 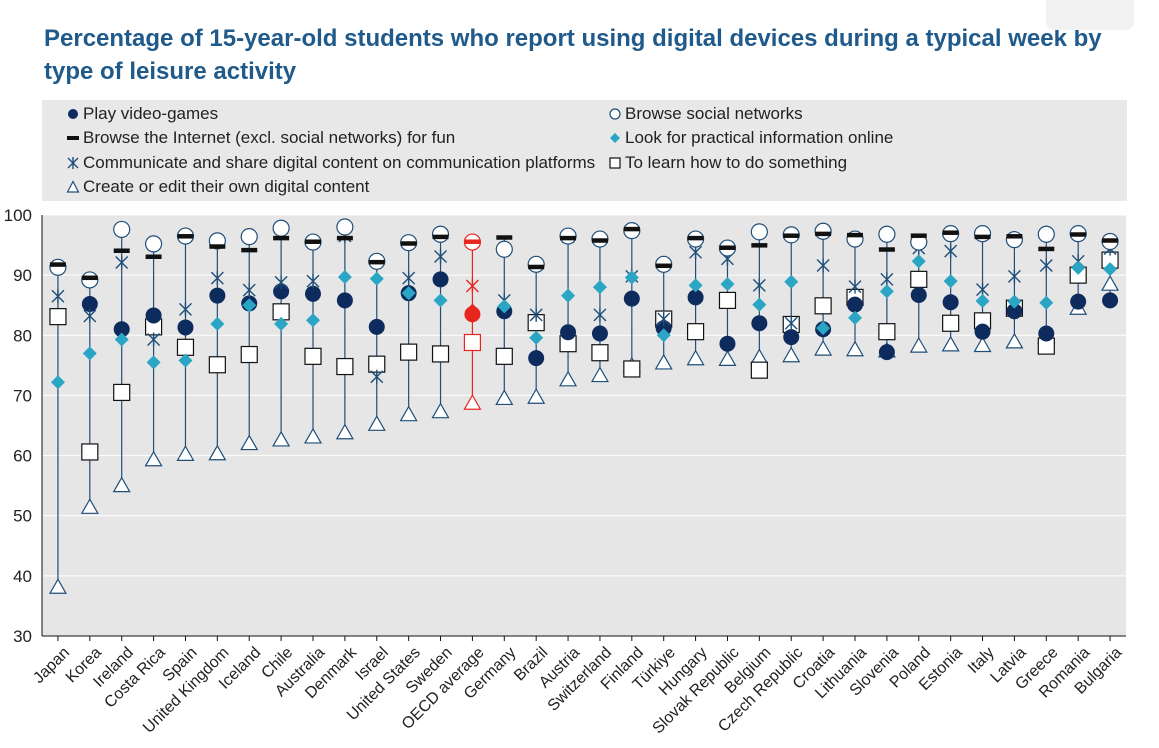 I want to click on y-tick-label: 70, so click(x=22, y=395).